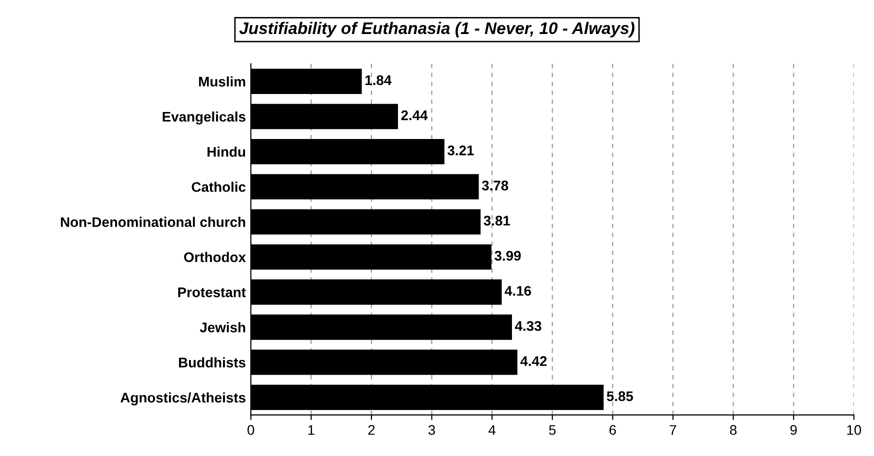 The height and width of the screenshot is (456, 874). What do you see at coordinates (613, 430) in the screenshot?
I see `x-tick-label: 6` at bounding box center [613, 430].